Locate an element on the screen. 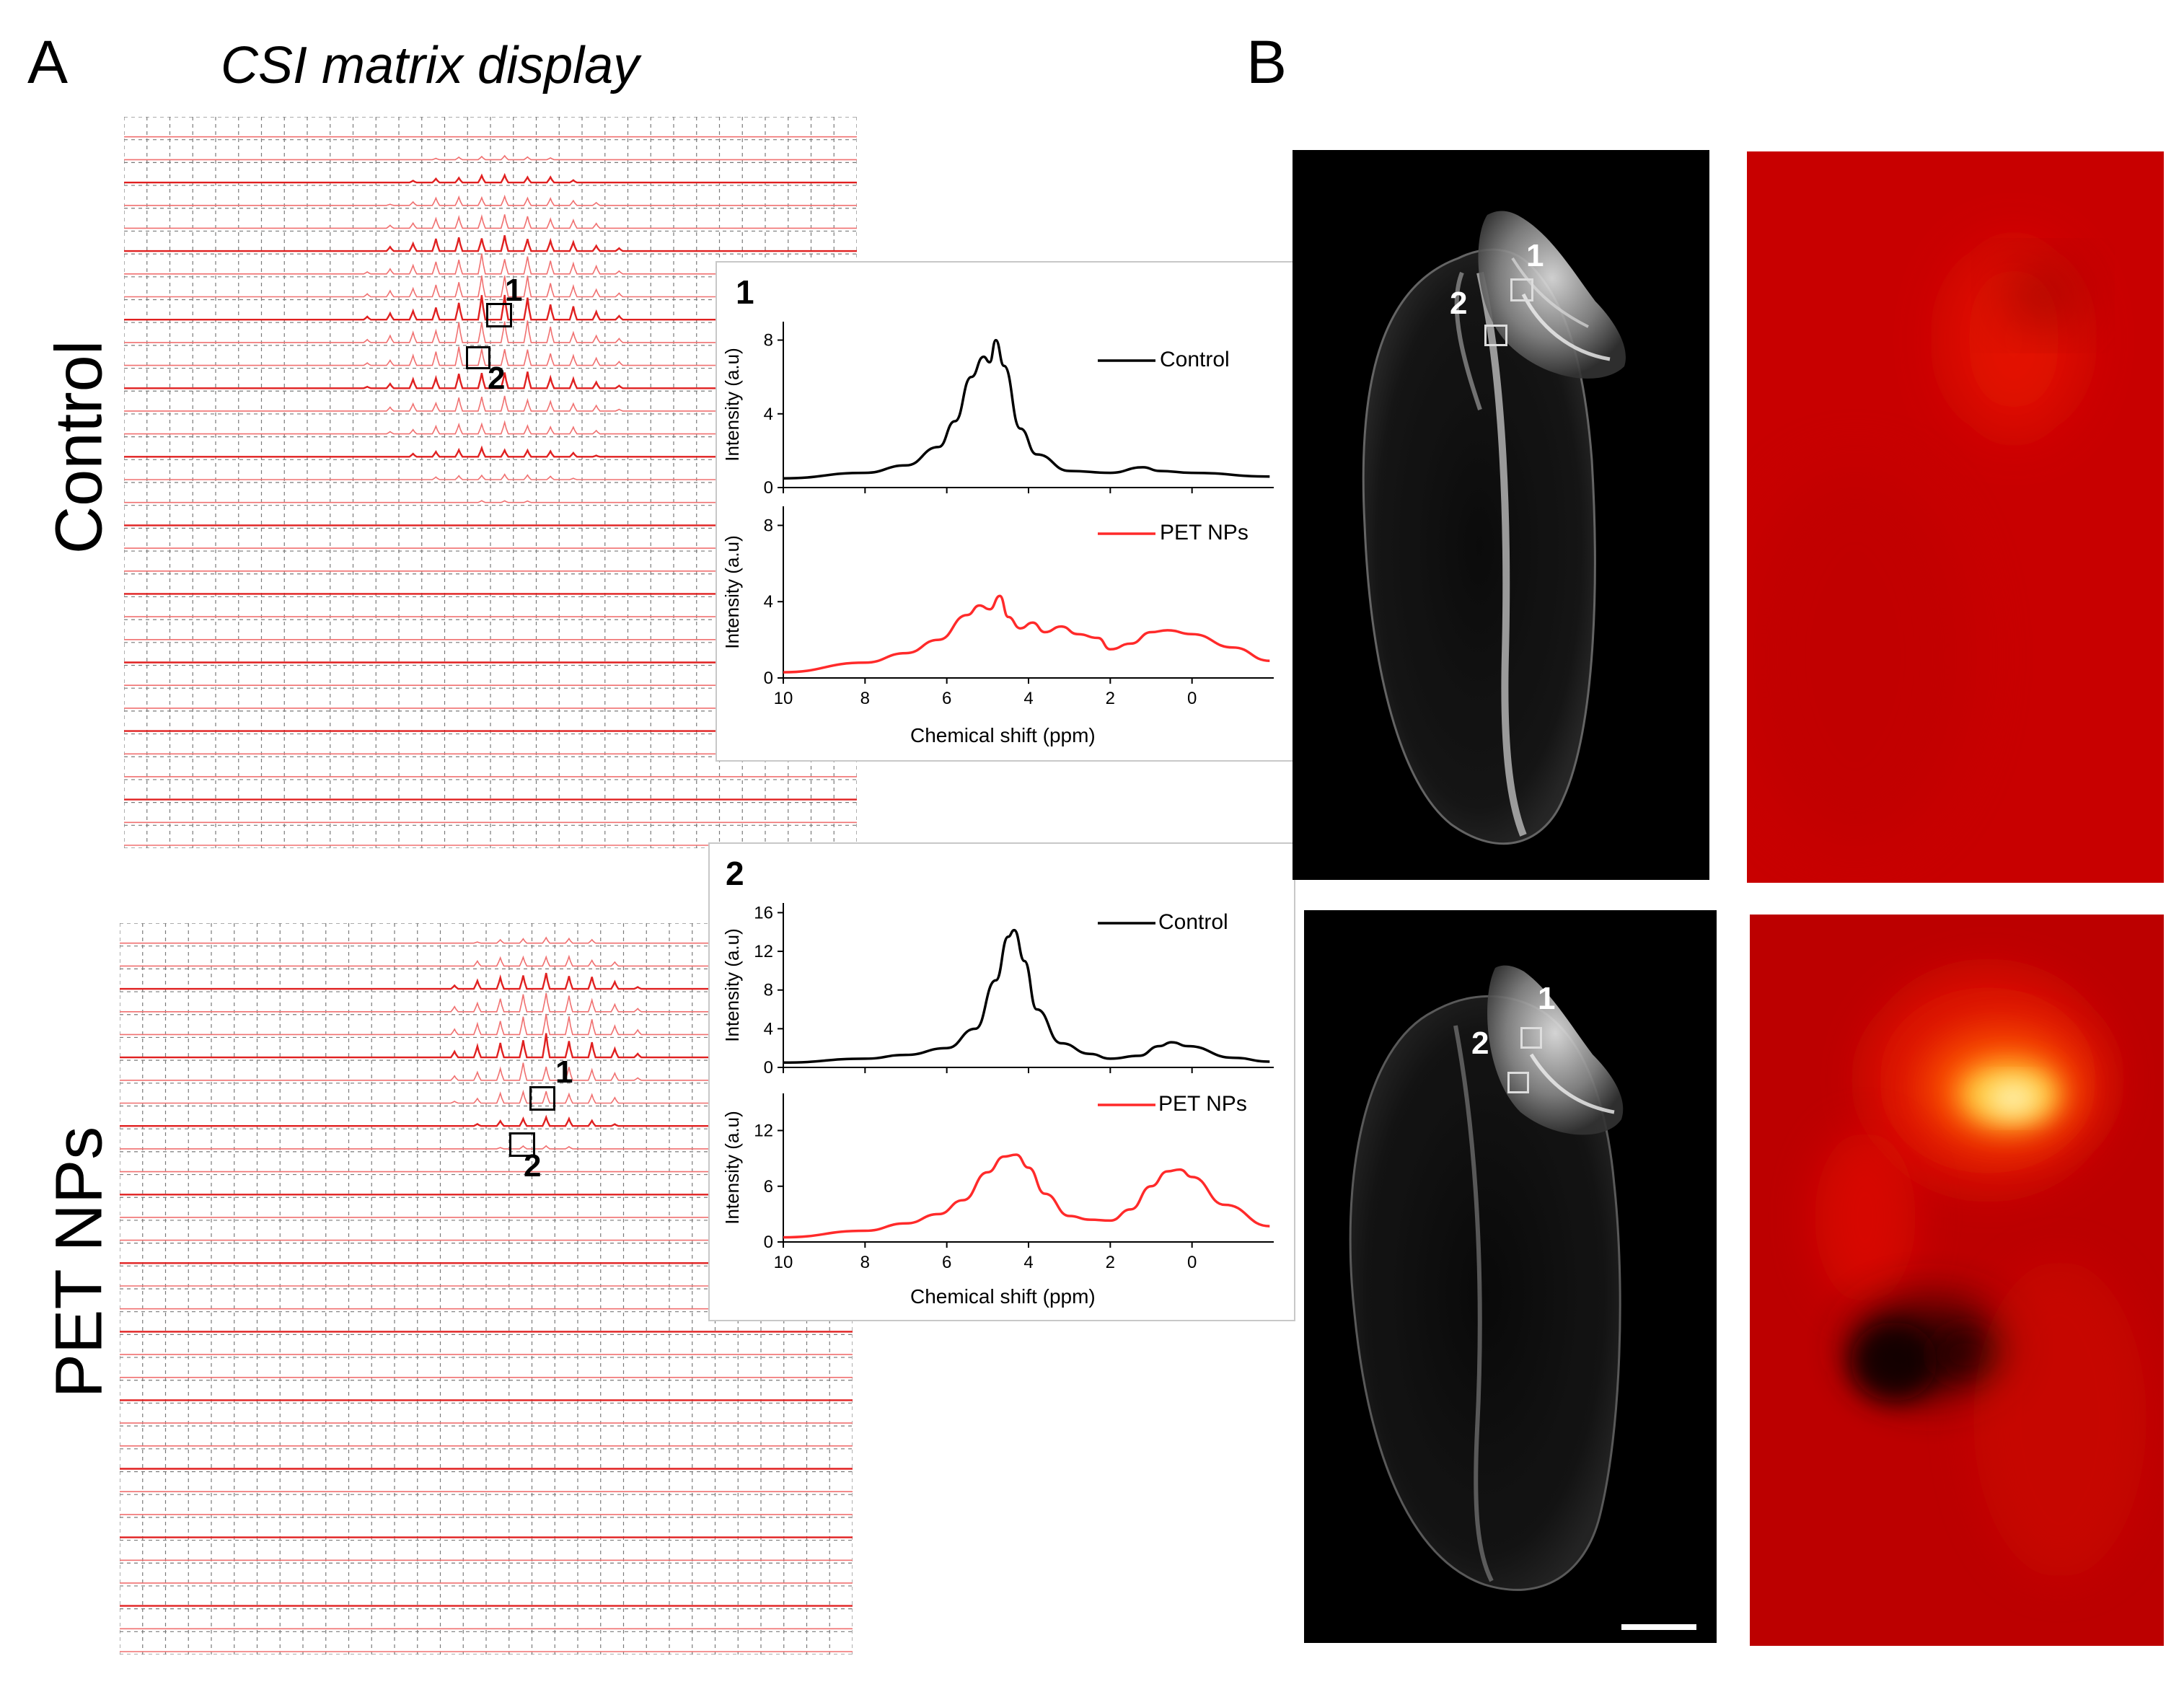 The image size is (2184, 1692). grid-roi-box-1-control is located at coordinates (499, 315).